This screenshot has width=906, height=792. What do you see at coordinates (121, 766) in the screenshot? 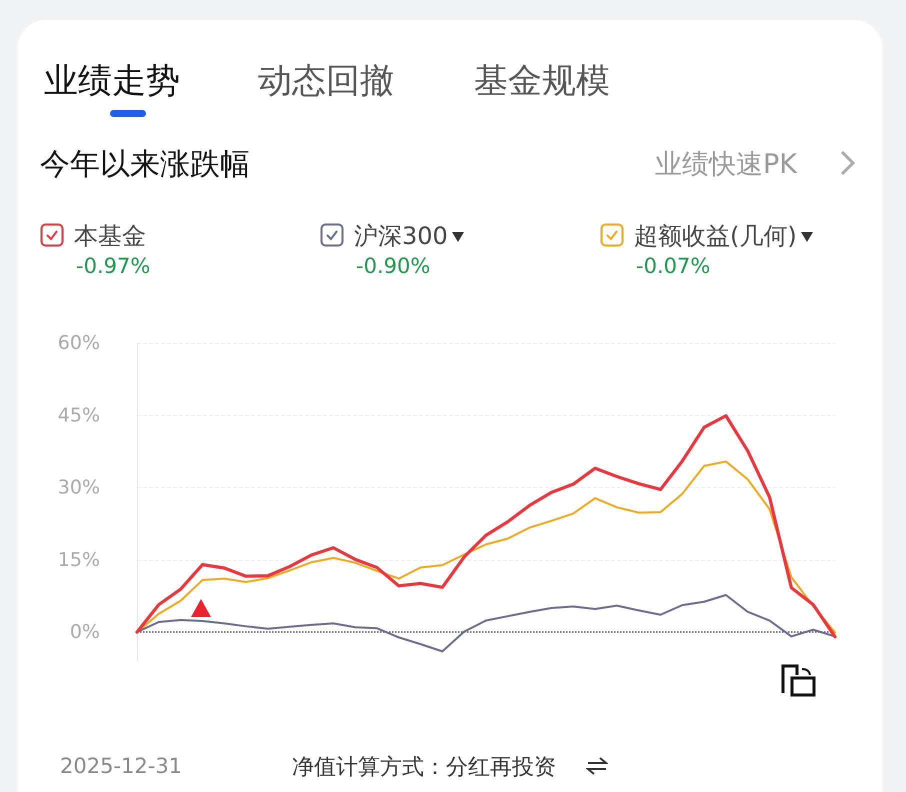
I see `text: 2025-12-31` at bounding box center [121, 766].